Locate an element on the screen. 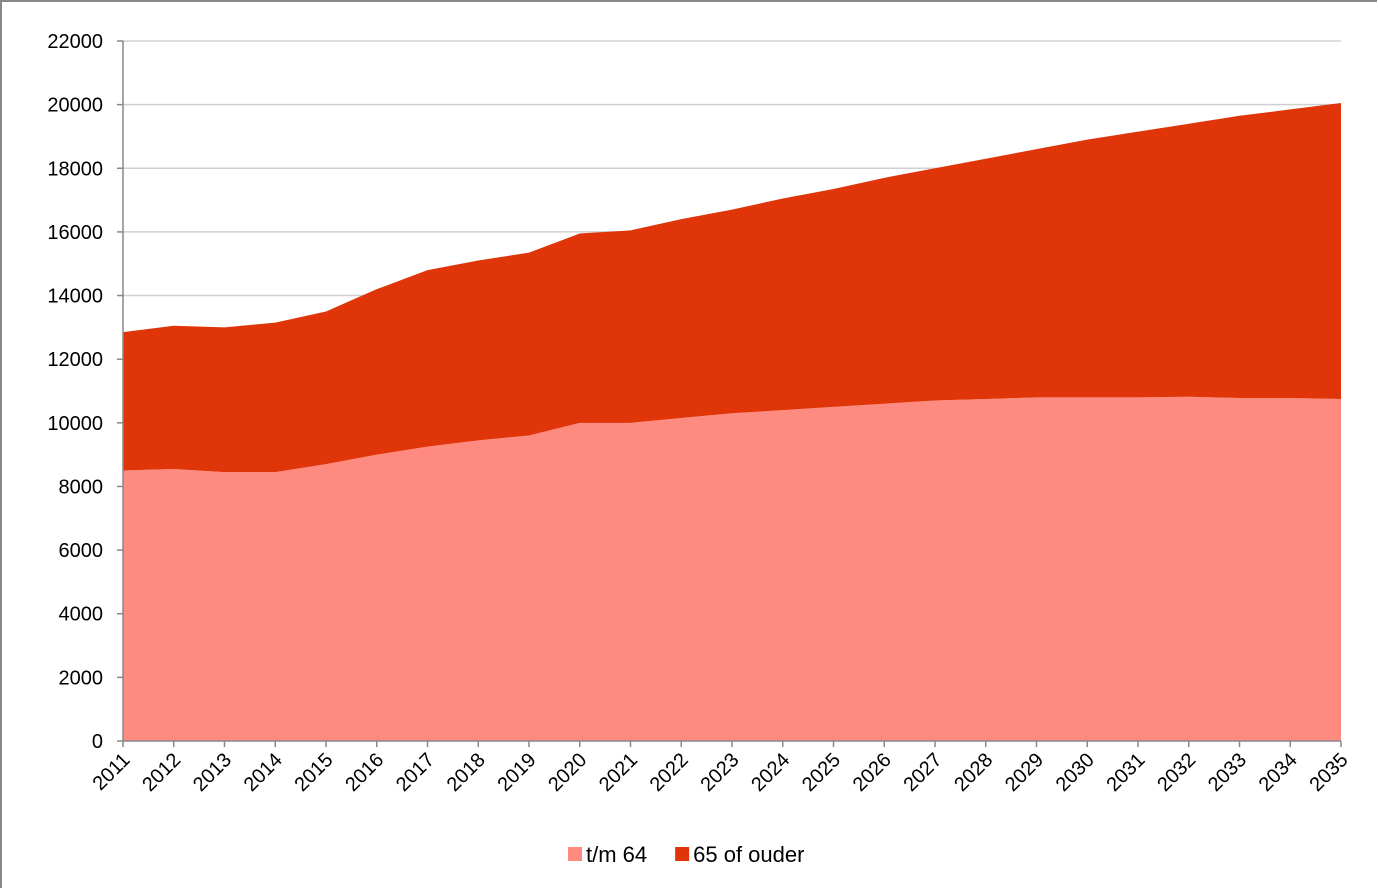  x-tick-label: 2030 is located at coordinates (1075, 772).